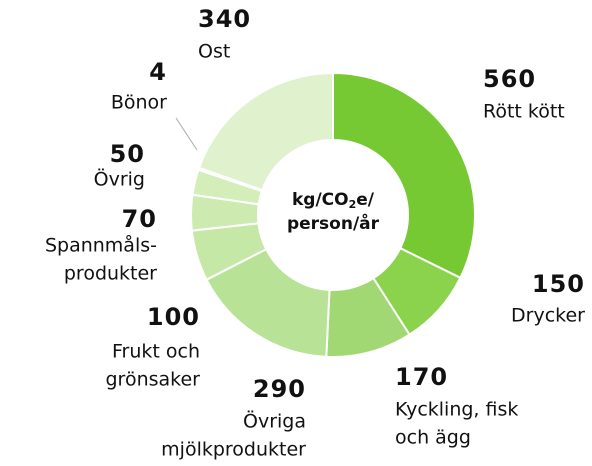  What do you see at coordinates (456, 410) in the screenshot?
I see `category-label: Kyckling, fisk` at bounding box center [456, 410].